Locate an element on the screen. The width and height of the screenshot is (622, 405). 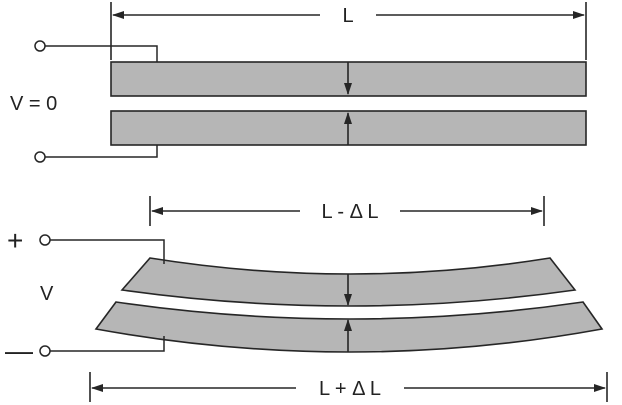
terminal-top-lower is located at coordinates (40, 157).